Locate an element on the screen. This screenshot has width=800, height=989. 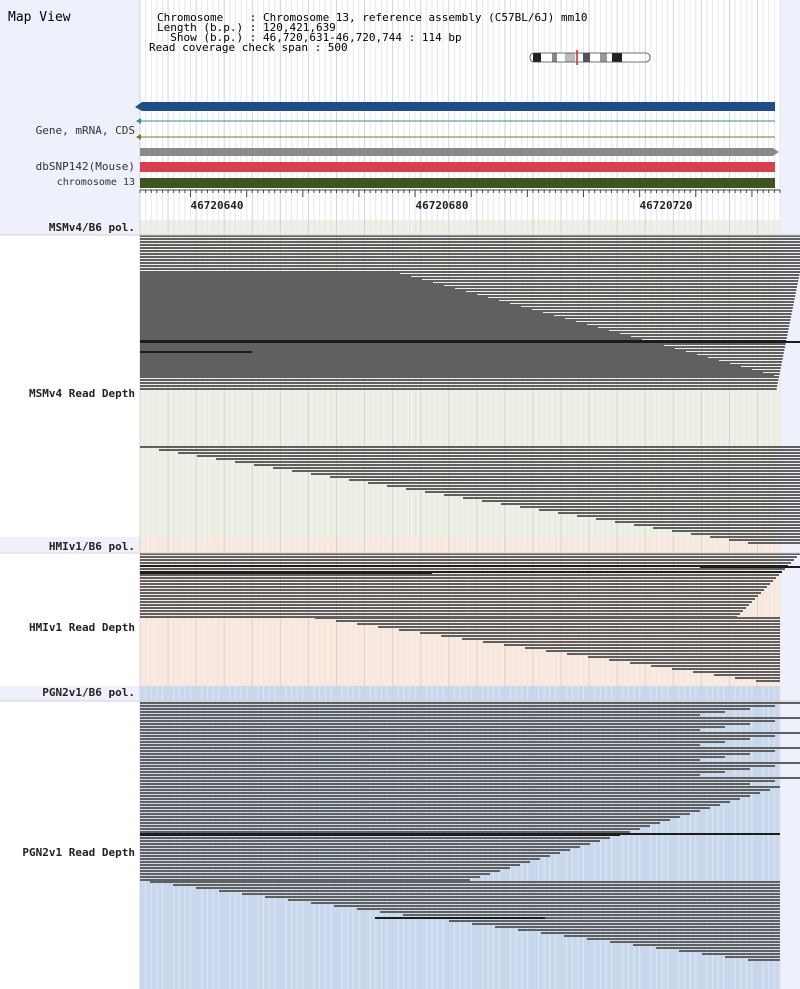
hmi-pol-bg is located at coordinates (70, 544).